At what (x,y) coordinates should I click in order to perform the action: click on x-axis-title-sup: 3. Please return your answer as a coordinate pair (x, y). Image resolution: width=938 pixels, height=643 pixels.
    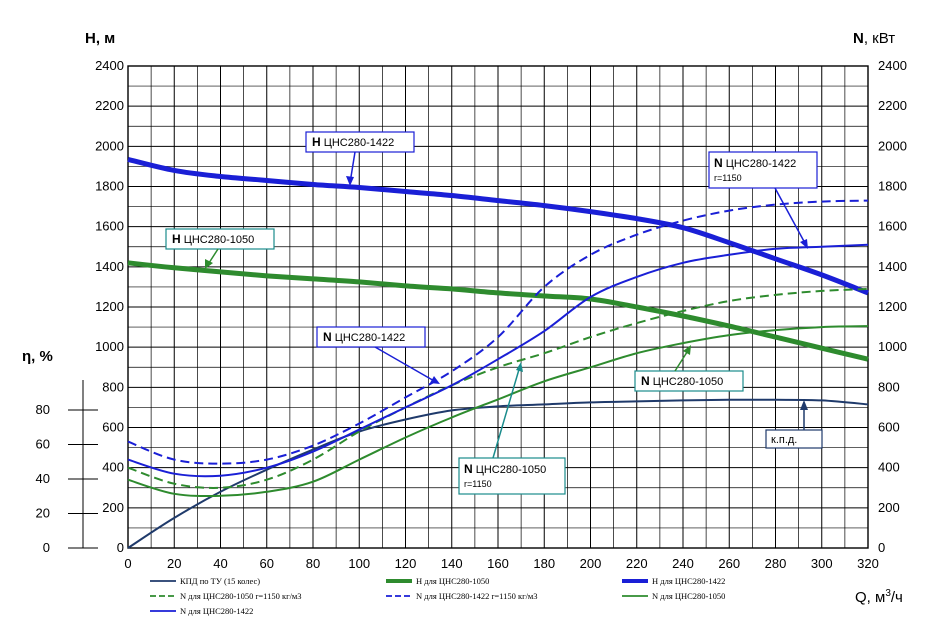
    Looking at the image, I should click on (888, 593).